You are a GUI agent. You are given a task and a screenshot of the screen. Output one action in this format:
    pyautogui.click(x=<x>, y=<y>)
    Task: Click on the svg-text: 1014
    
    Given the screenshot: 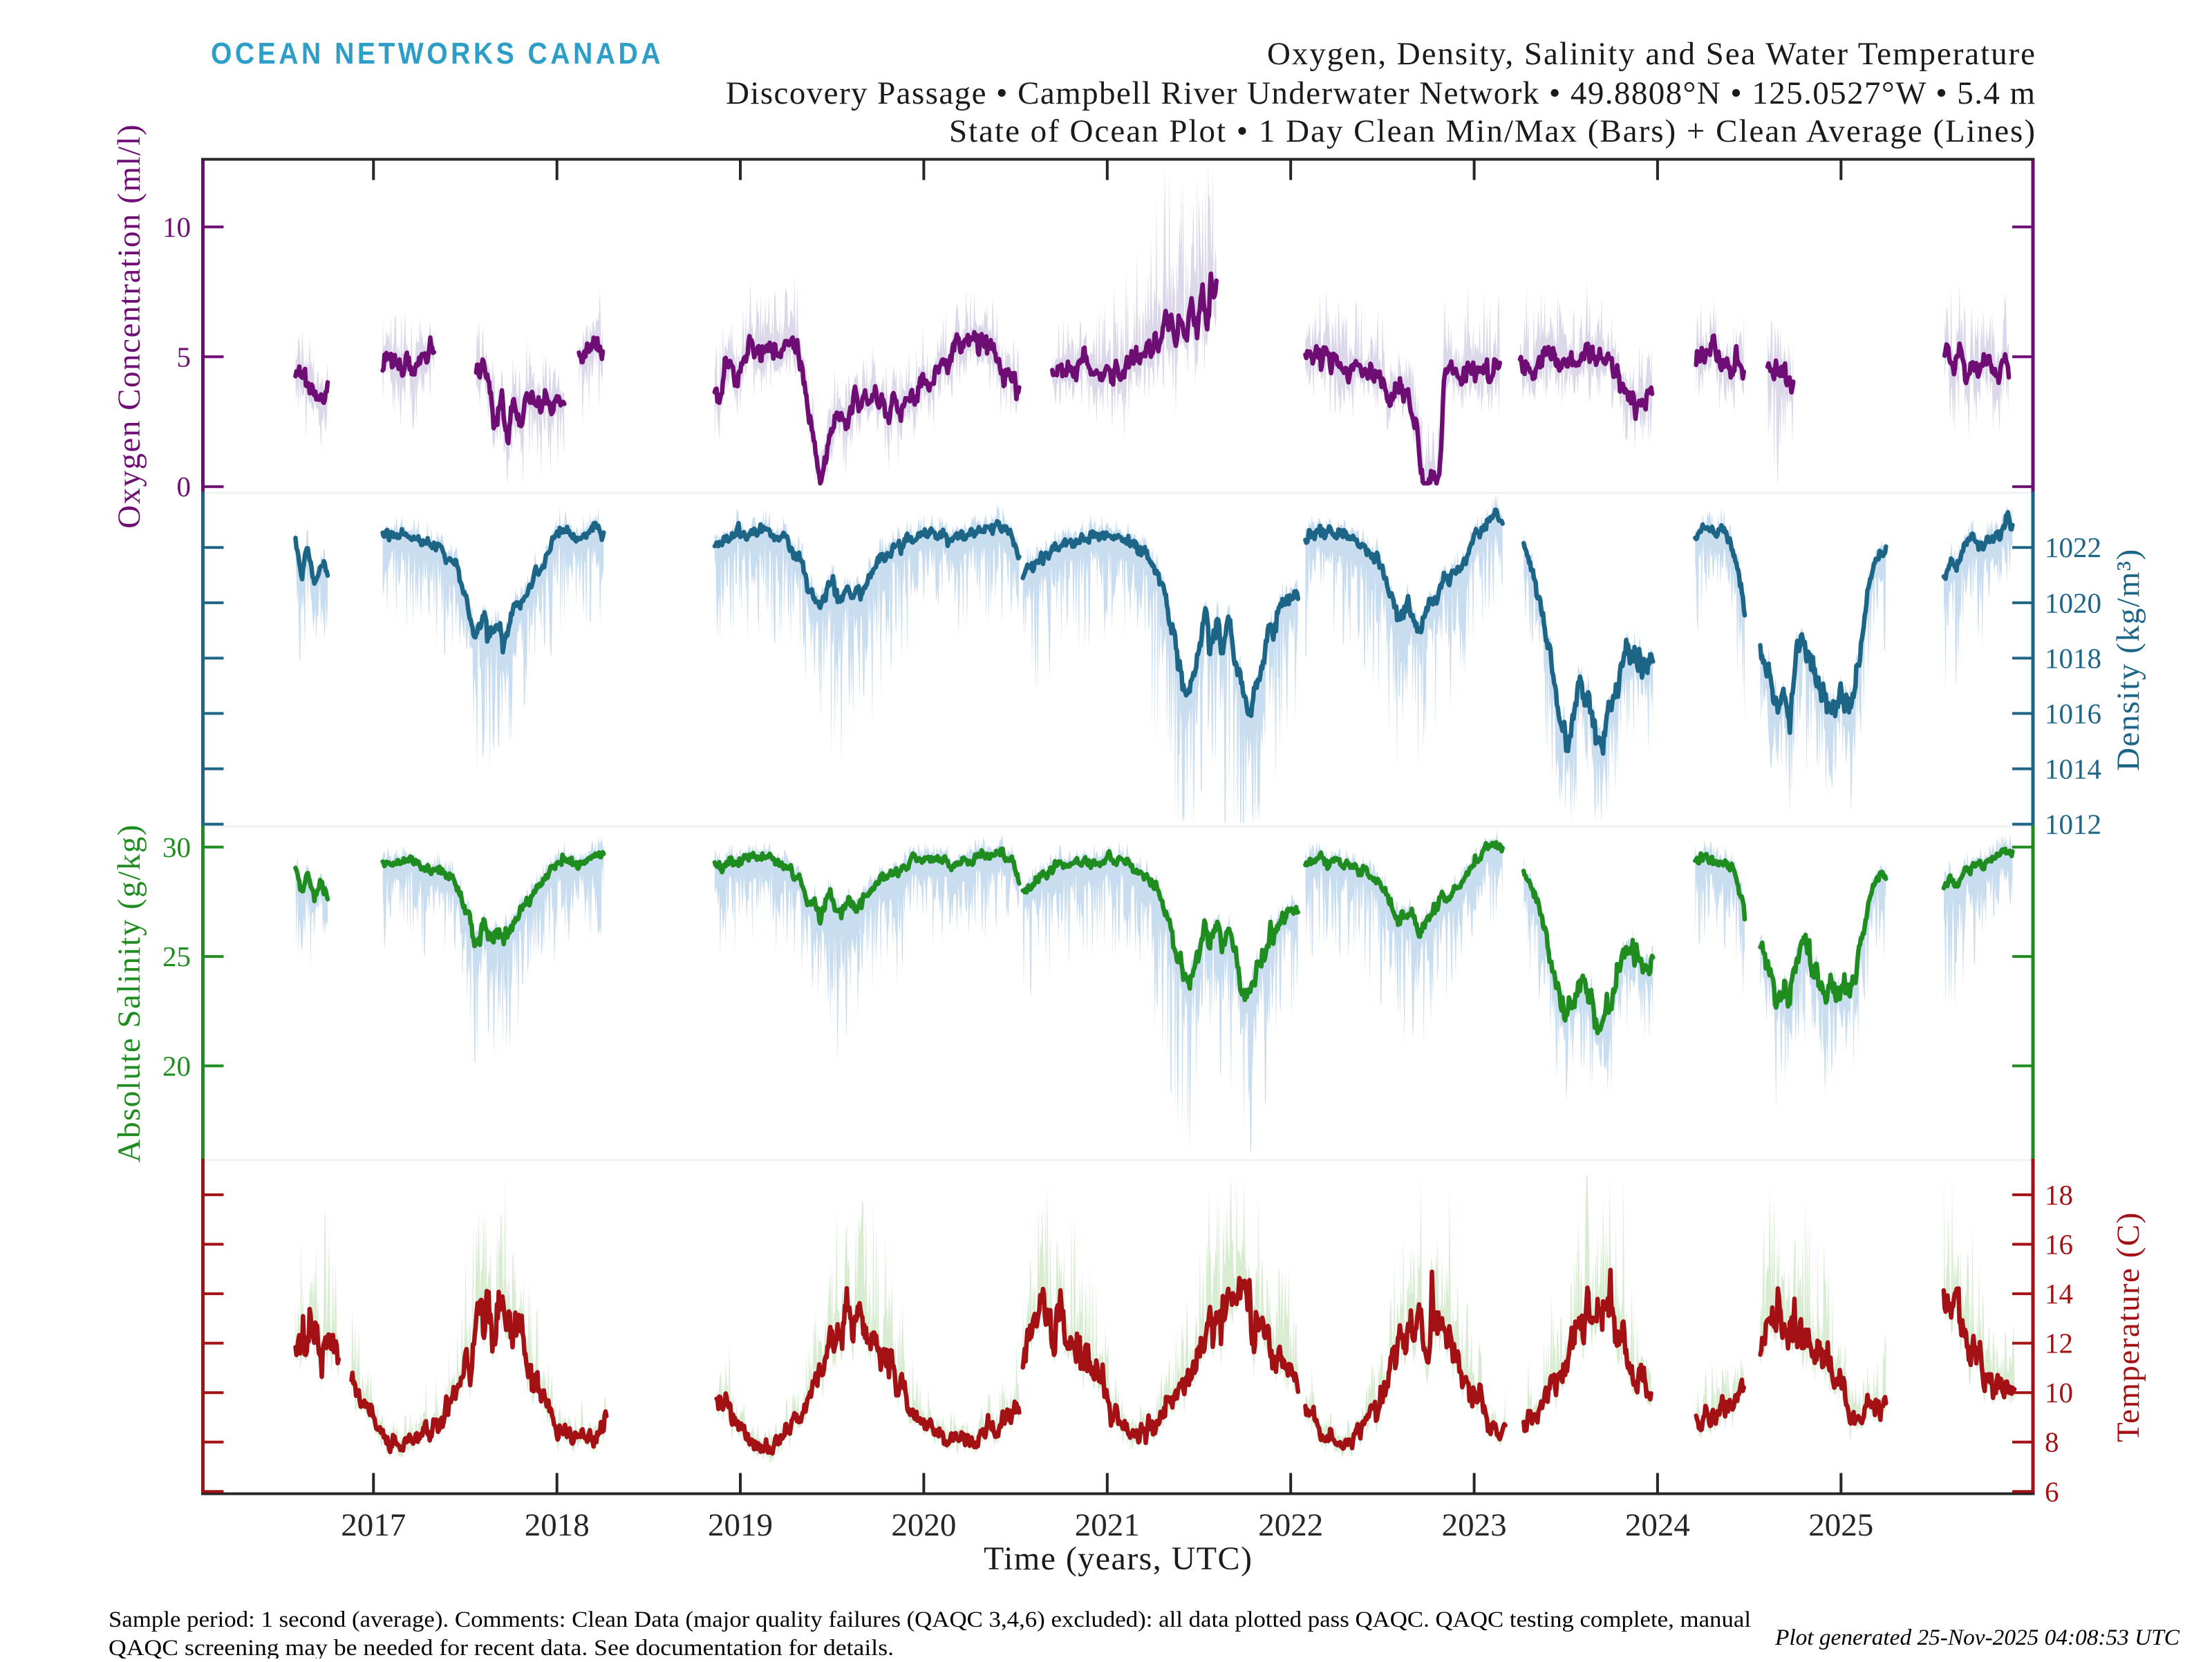 What is the action you would take?
    pyautogui.click(x=2073, y=769)
    